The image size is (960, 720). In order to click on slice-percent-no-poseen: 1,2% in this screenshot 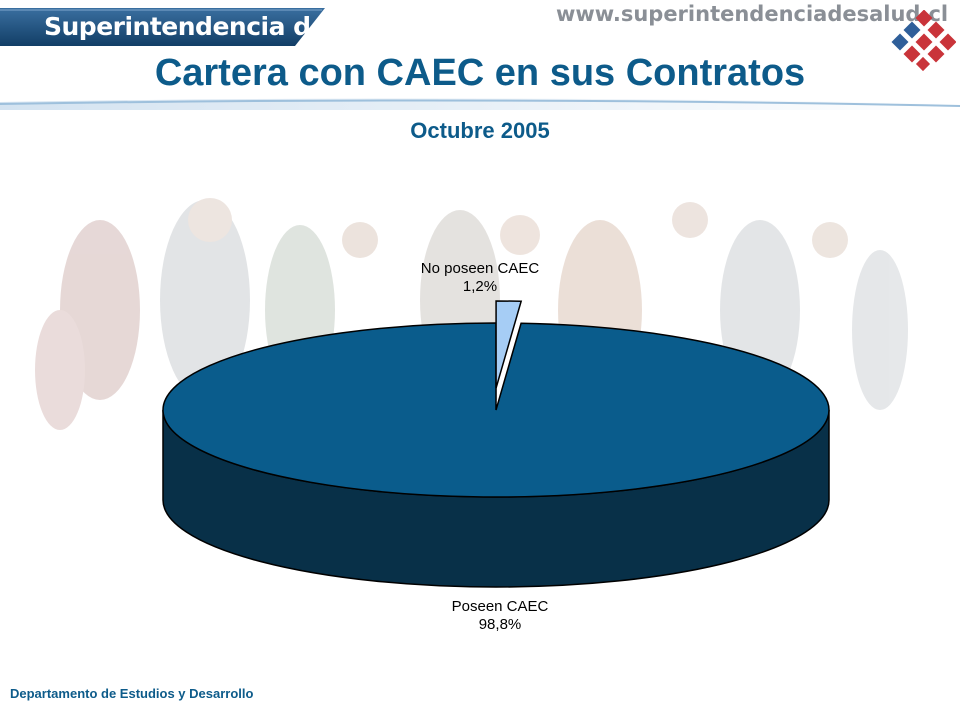, I will do `click(480, 286)`.